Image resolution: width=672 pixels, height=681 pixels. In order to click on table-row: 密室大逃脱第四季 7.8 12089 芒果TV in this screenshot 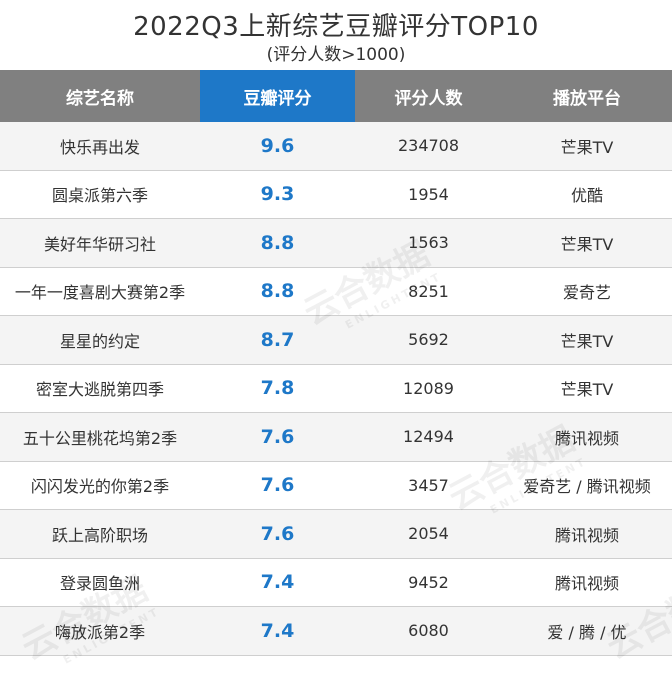, I will do `click(336, 388)`.